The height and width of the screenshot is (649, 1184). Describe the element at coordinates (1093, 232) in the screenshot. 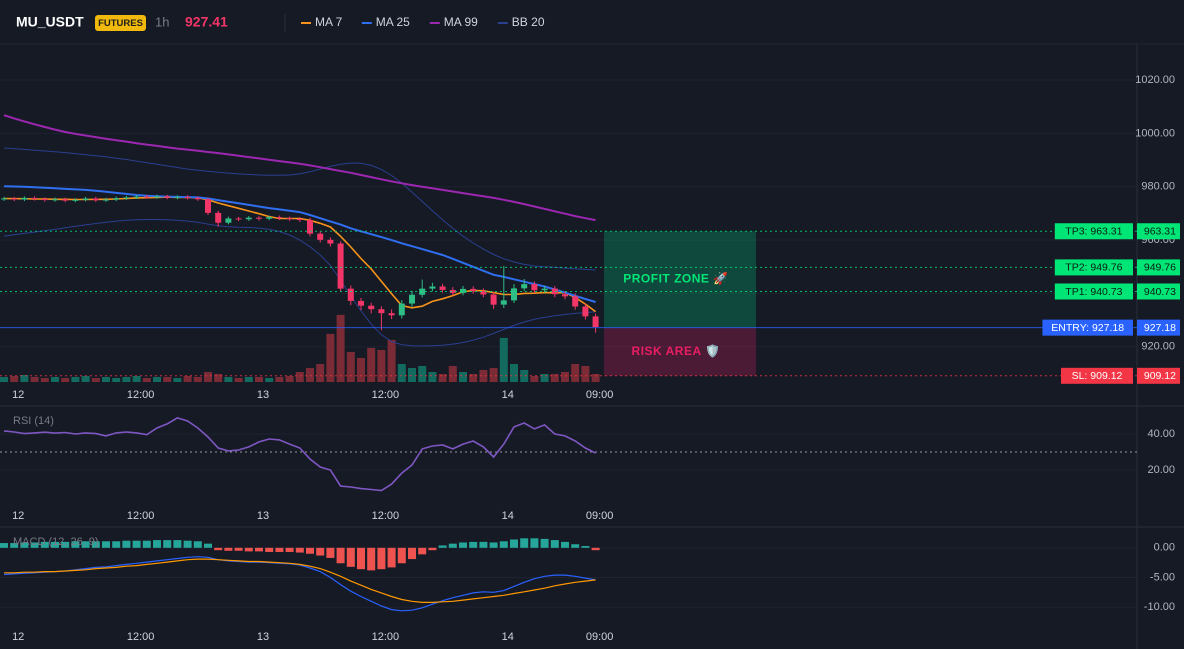

I see `level-tag-label: TP3: 963.31` at that location.